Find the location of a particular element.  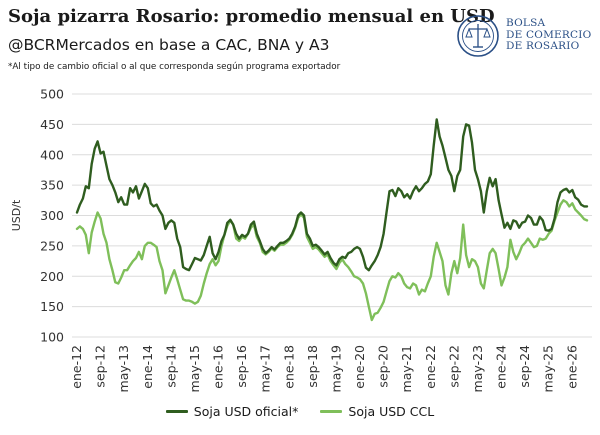

chart-subtitle: @BCRMercados en base a CAC, BNA y A3 is located at coordinates (169, 45).